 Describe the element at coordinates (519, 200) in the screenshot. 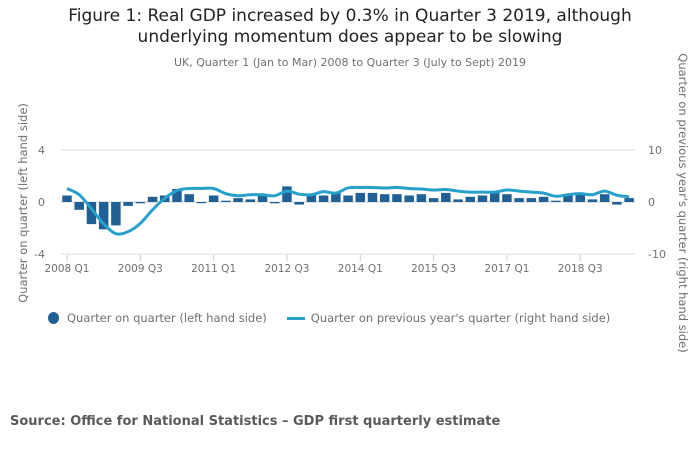

I see `bar-2017-q2` at that location.